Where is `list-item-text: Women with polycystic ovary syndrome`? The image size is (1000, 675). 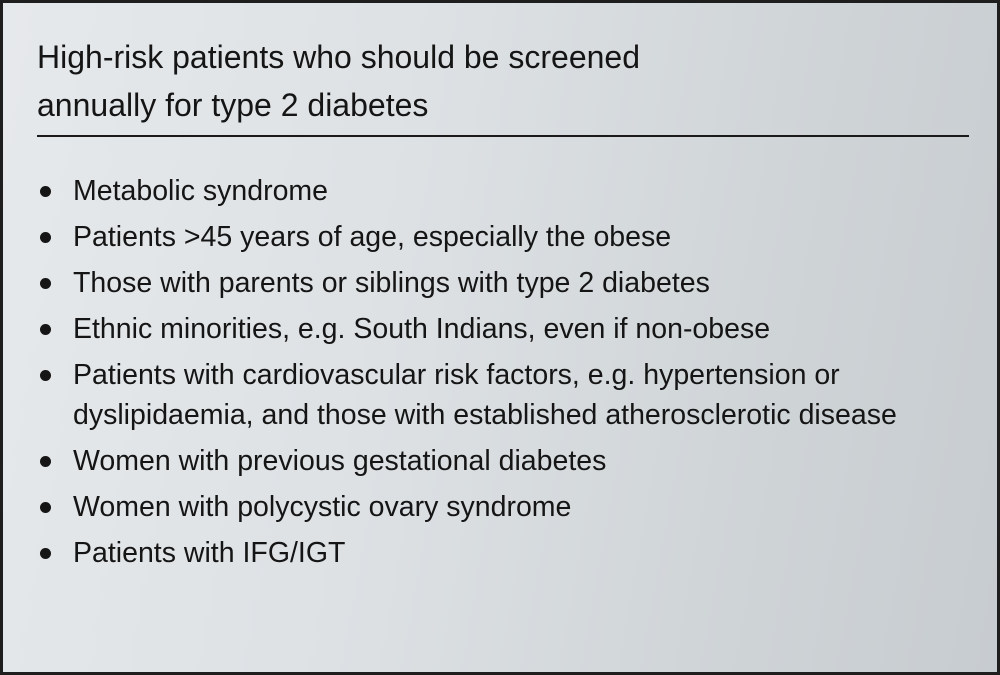
list-item-text: Women with polycystic ovary syndrome is located at coordinates (322, 507).